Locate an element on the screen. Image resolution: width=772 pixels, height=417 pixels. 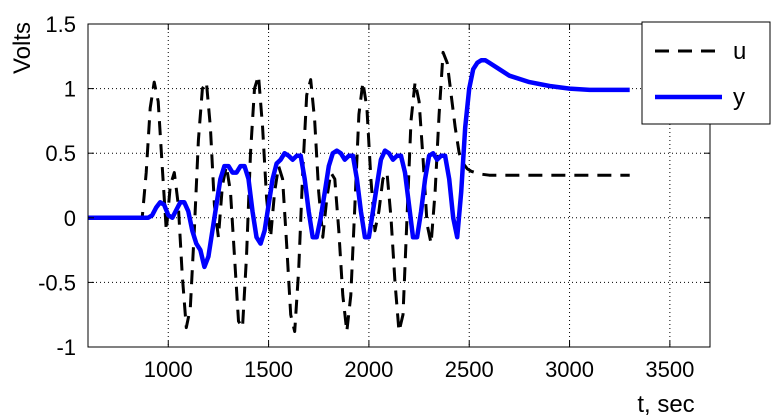
x-axis-label: t, sec is located at coordinates (665, 404).